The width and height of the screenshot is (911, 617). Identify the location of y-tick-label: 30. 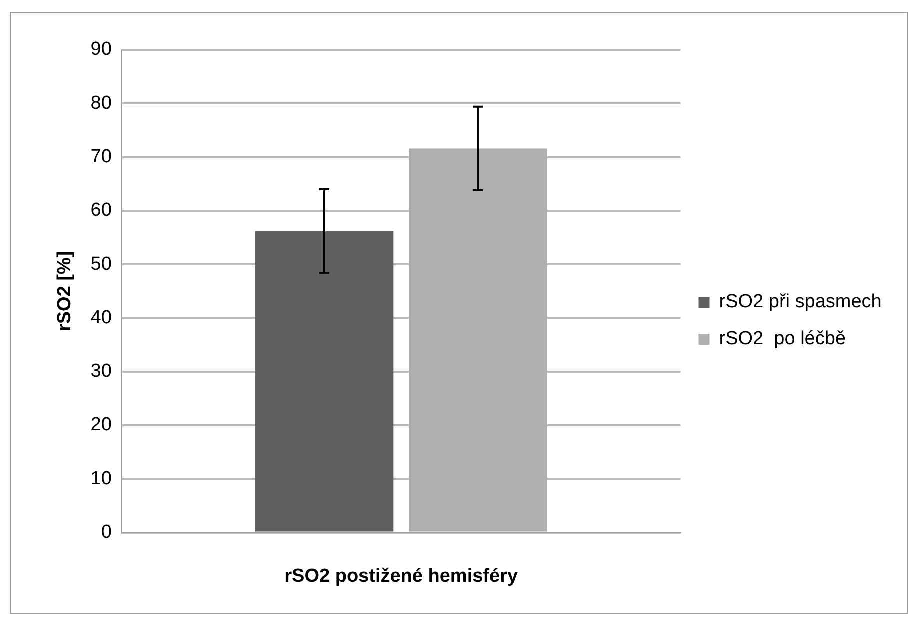
(101, 371).